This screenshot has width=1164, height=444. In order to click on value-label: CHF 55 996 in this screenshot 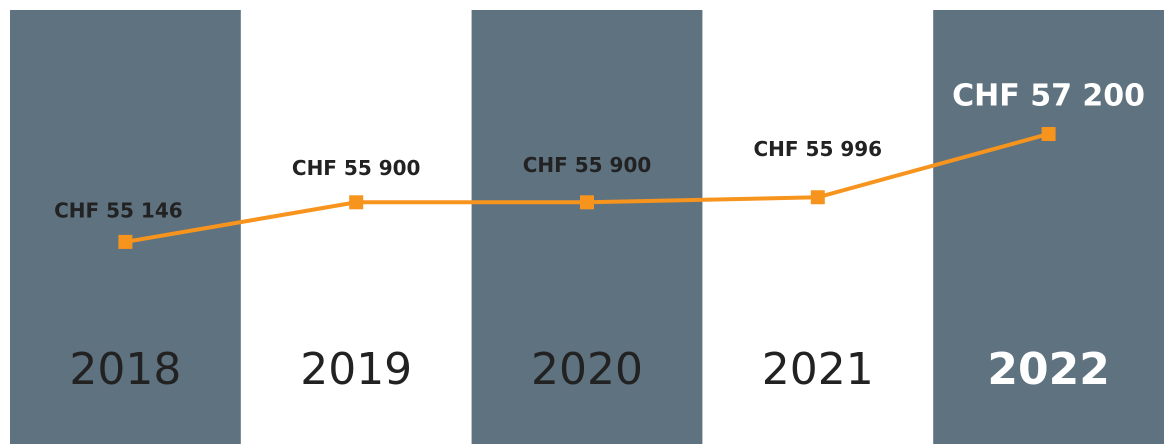, I will do `click(818, 149)`.